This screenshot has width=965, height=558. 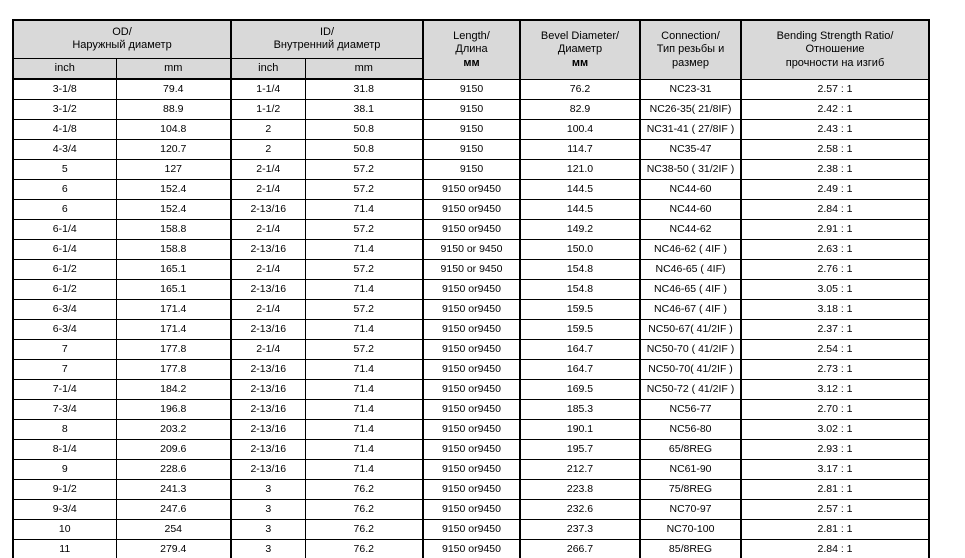 What do you see at coordinates (690, 349) in the screenshot?
I see `cell-connection: NC50-70 ( 41/2IF )` at bounding box center [690, 349].